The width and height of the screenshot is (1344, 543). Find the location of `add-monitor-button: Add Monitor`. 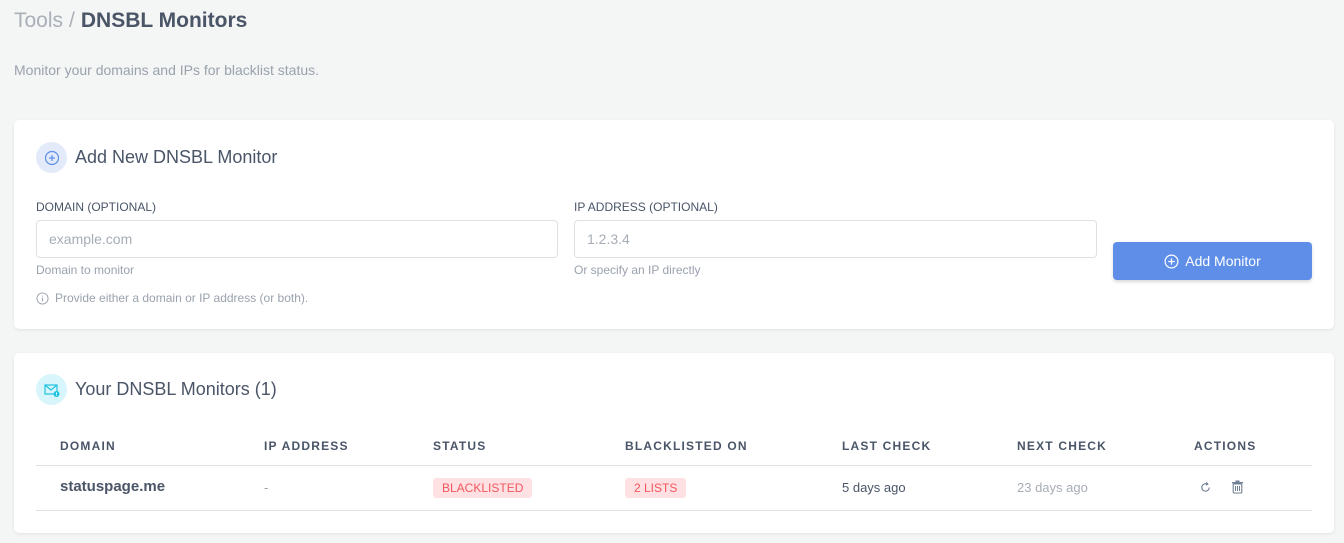

add-monitor-button: Add Monitor is located at coordinates (1212, 261).